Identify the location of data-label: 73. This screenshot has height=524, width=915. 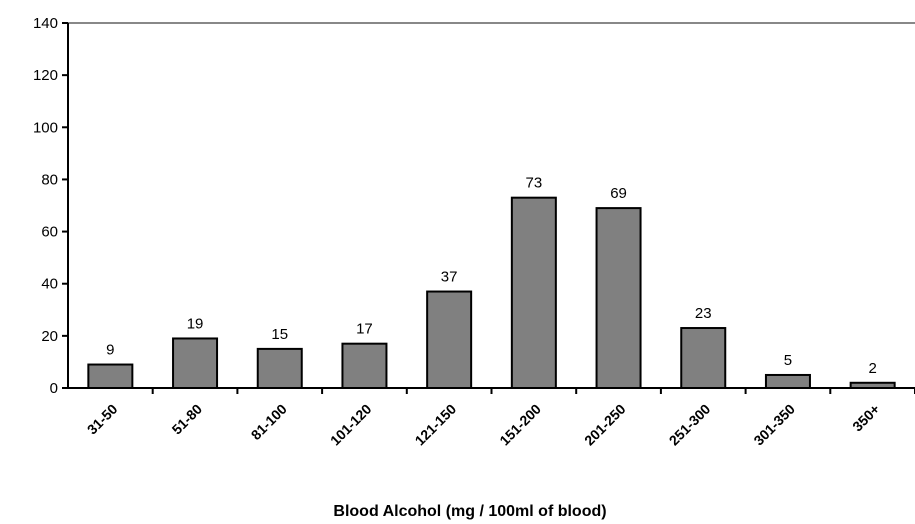
(534, 183).